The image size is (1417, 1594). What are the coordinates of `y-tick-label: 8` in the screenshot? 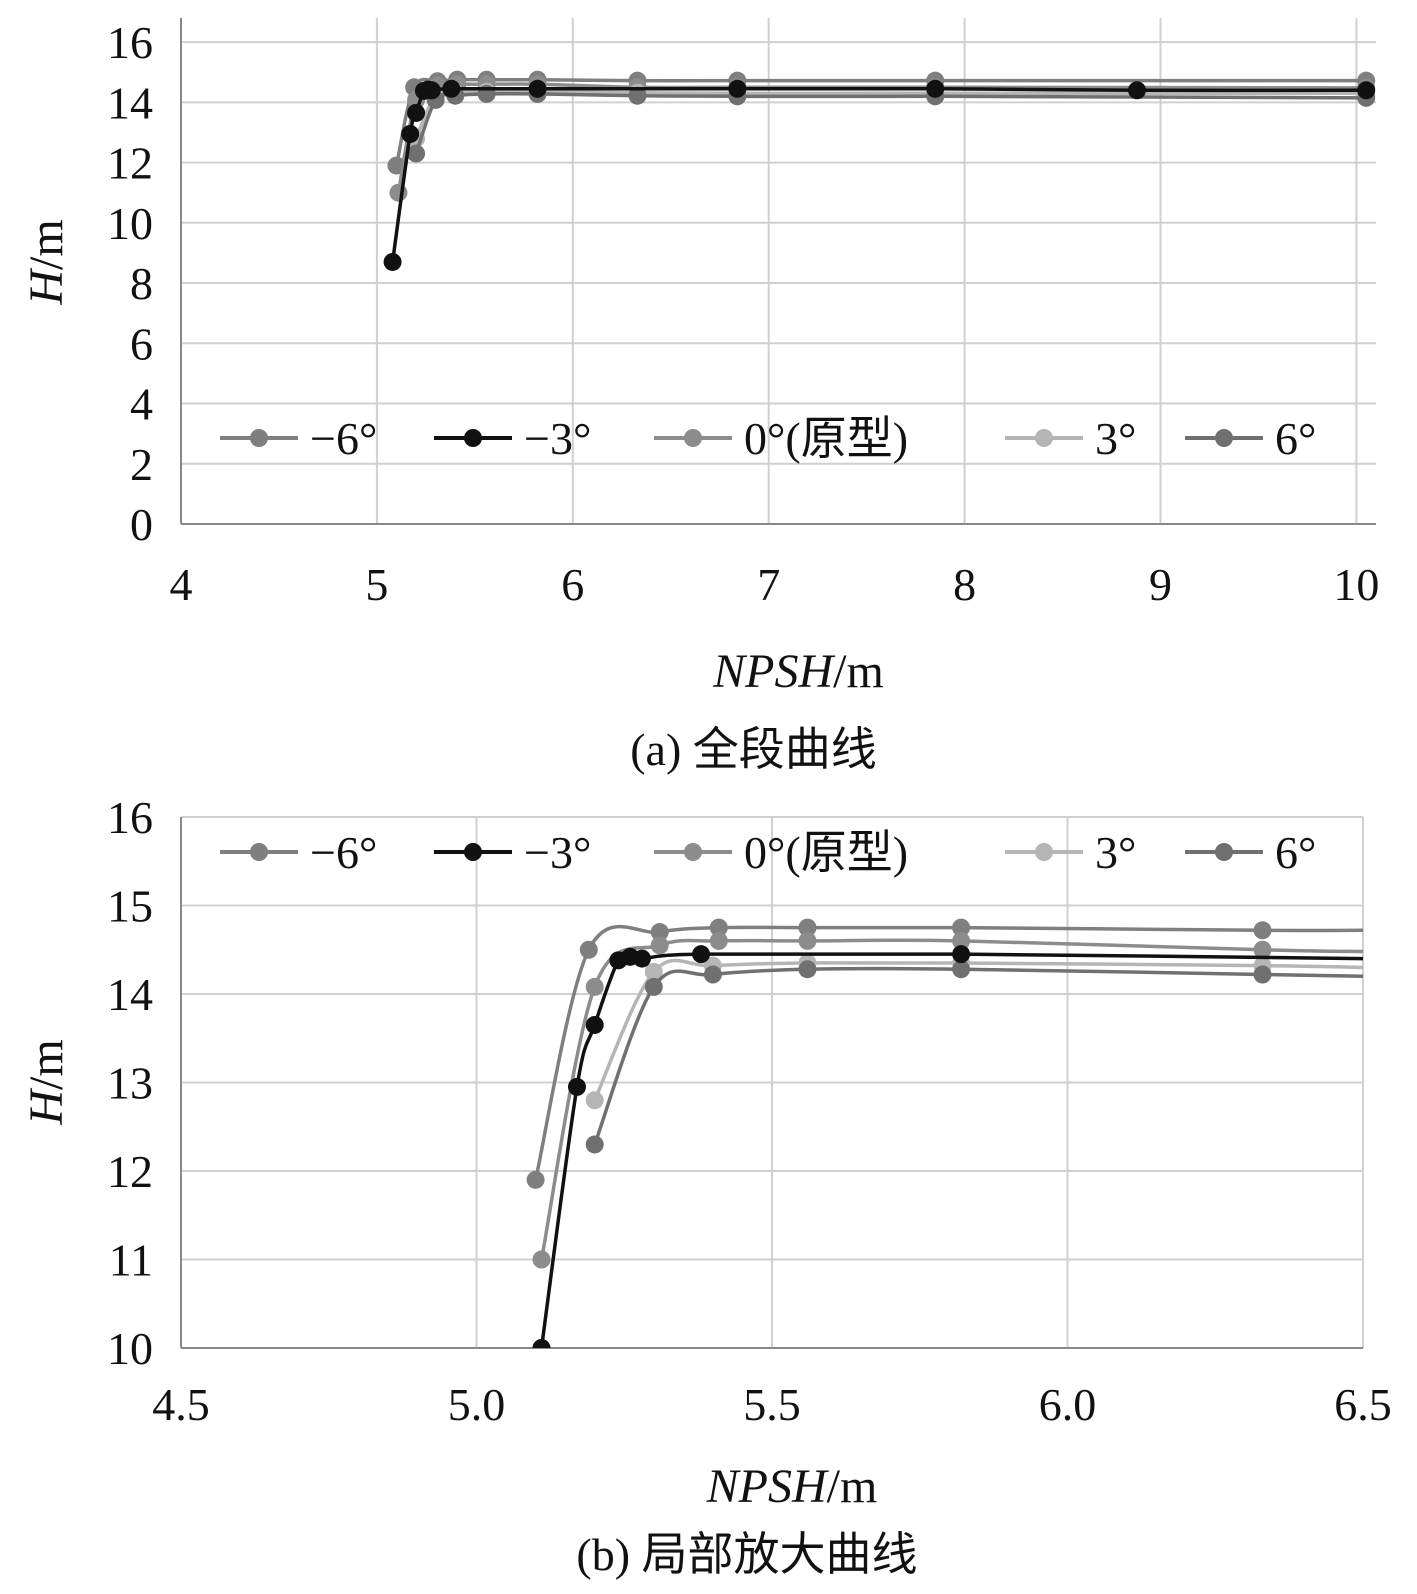 It's located at (141, 283).